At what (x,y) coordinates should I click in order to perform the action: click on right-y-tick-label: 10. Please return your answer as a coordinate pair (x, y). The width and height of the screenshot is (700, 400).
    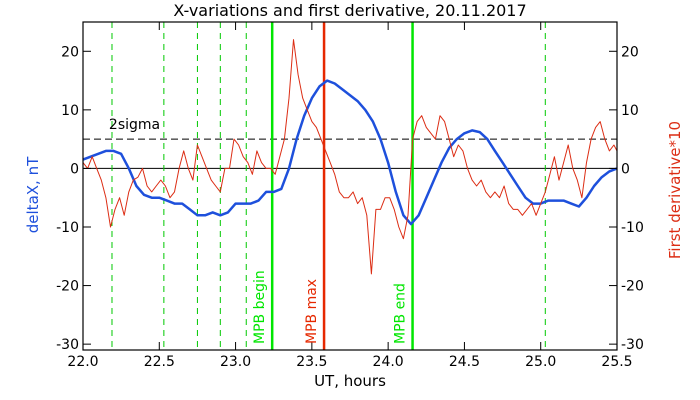
    Looking at the image, I should click on (630, 111).